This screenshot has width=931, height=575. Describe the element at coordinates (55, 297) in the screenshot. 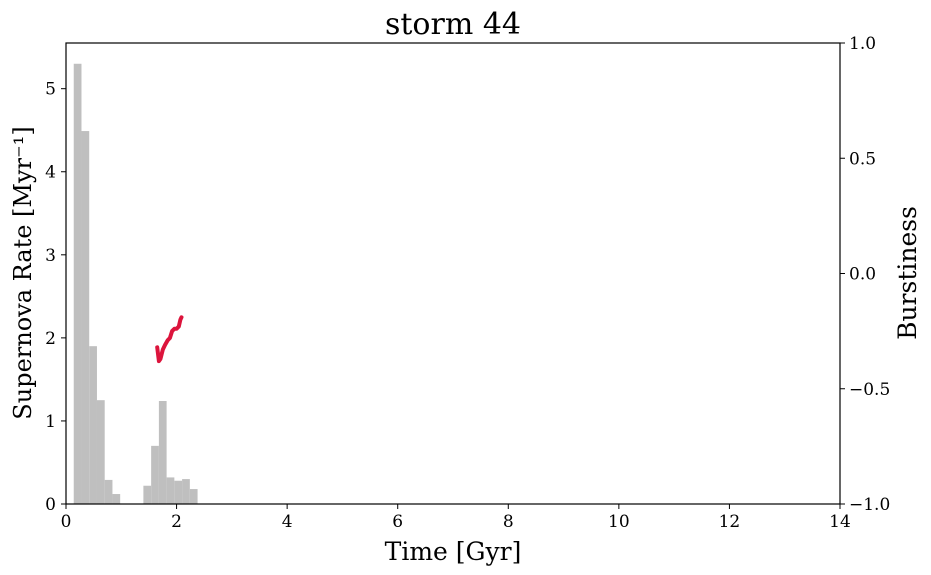

I see `y-axis-ticks: 0 1 2 3 4 5` at that location.